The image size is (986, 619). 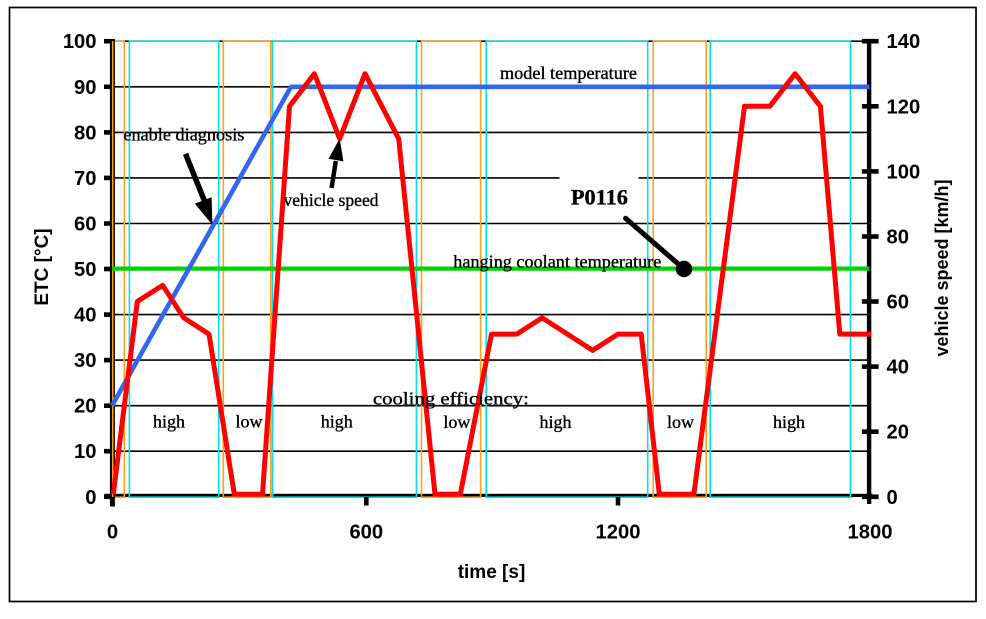 I want to click on svg-text: vehicle speed [km/h], so click(x=942, y=267).